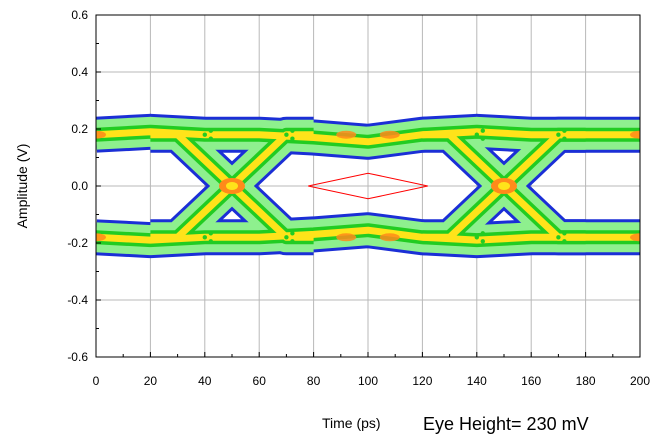  What do you see at coordinates (205, 381) in the screenshot?
I see `x-tick-label: 40` at bounding box center [205, 381].